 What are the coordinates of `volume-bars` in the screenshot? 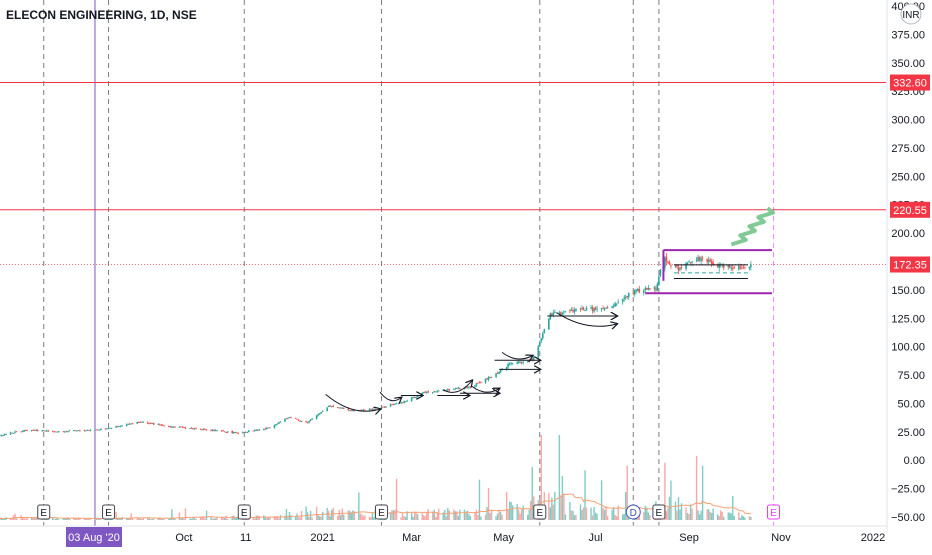 It's located at (376, 477).